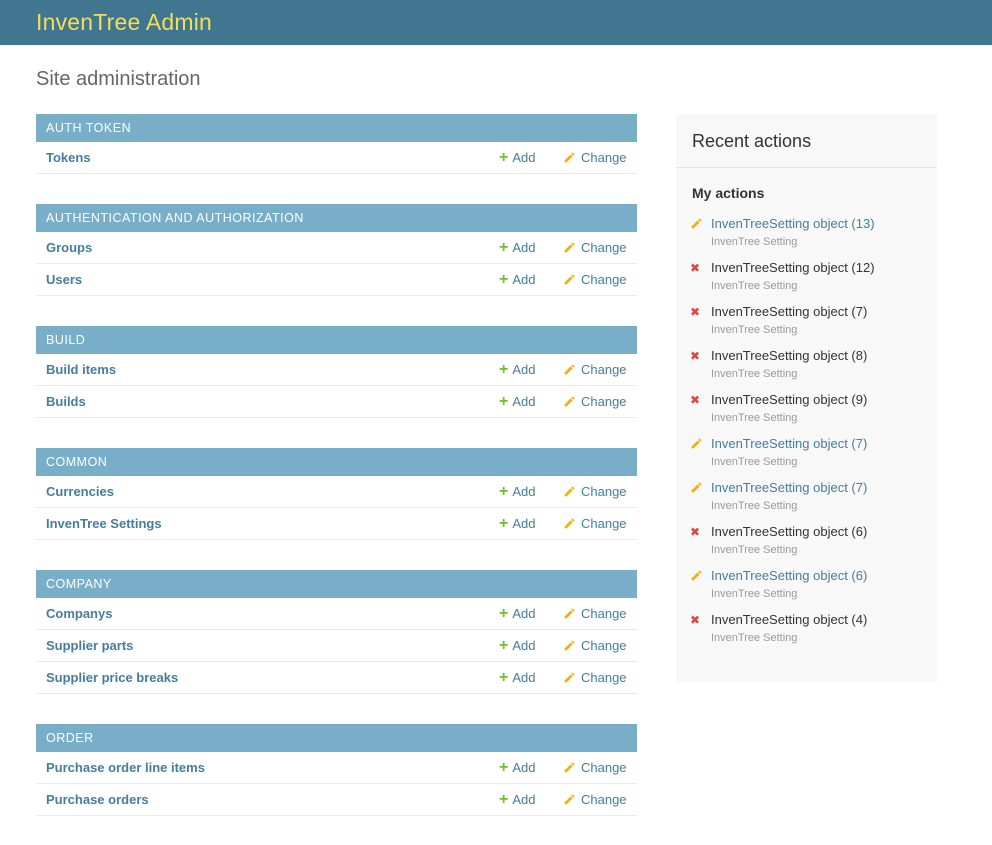 The height and width of the screenshot is (845, 992). What do you see at coordinates (69, 247) in the screenshot?
I see `model-link: Groups` at bounding box center [69, 247].